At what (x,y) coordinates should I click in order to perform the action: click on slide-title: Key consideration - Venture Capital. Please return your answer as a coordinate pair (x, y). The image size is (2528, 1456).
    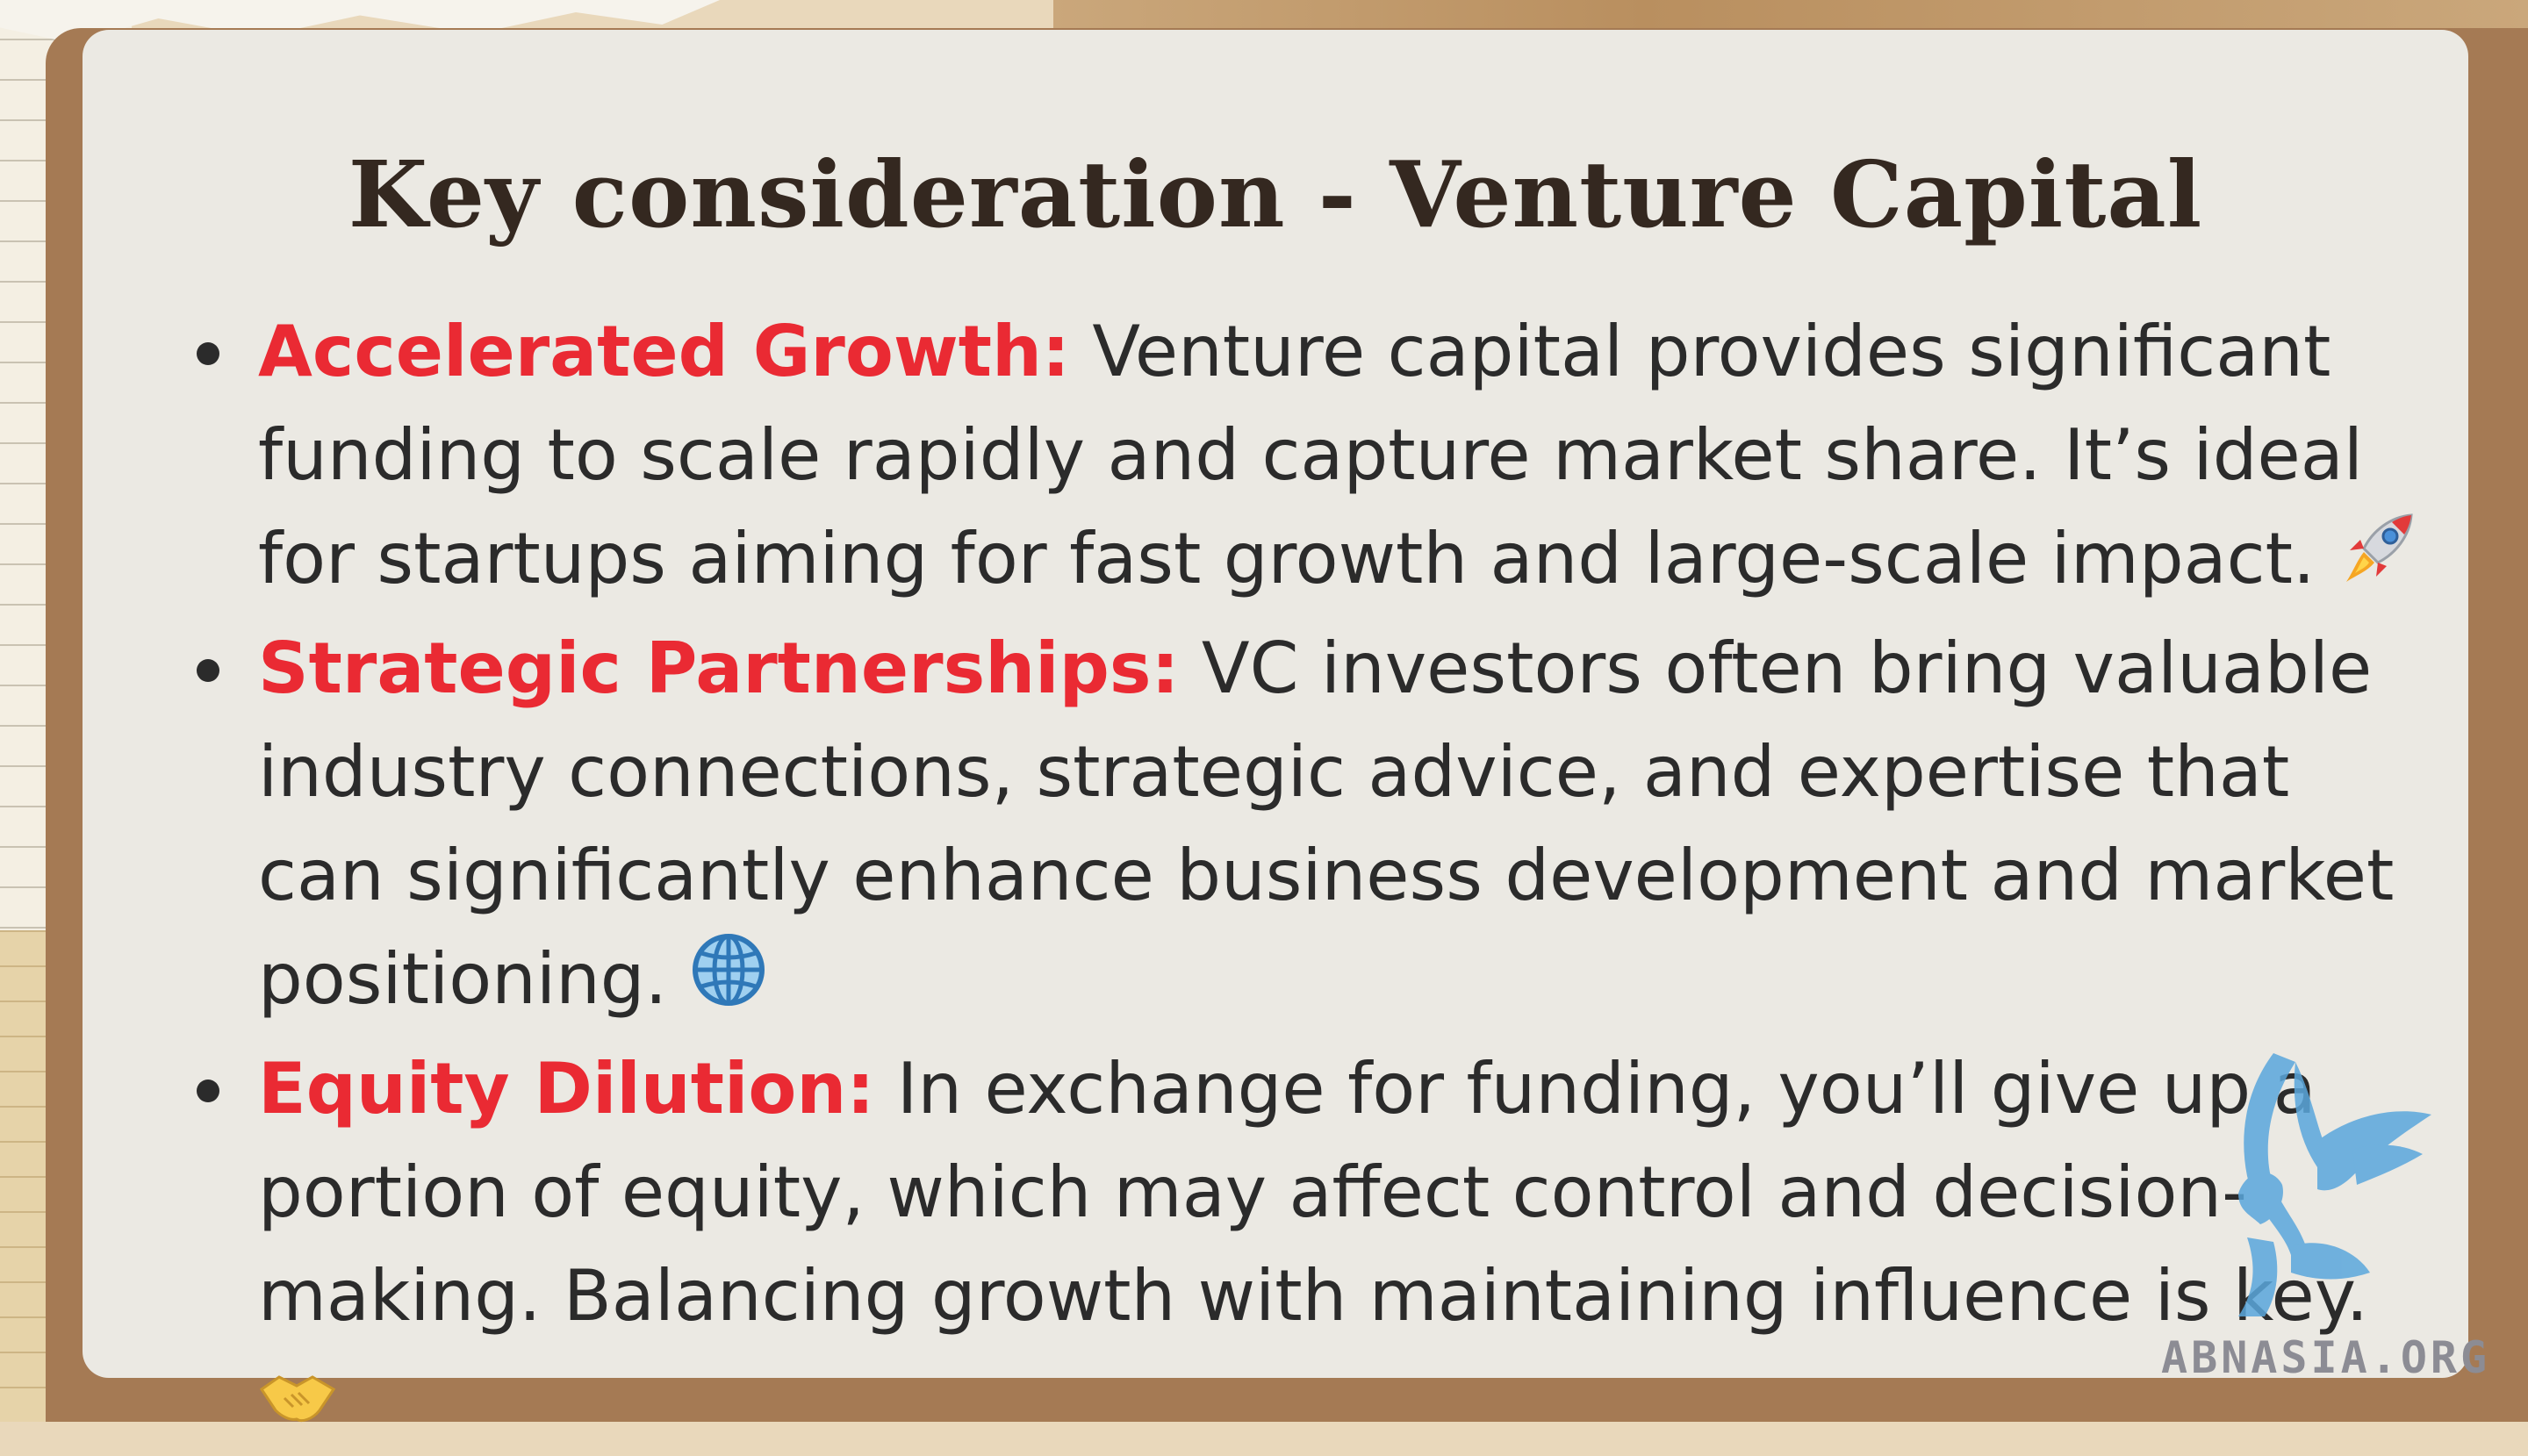
    Looking at the image, I should click on (1275, 194).